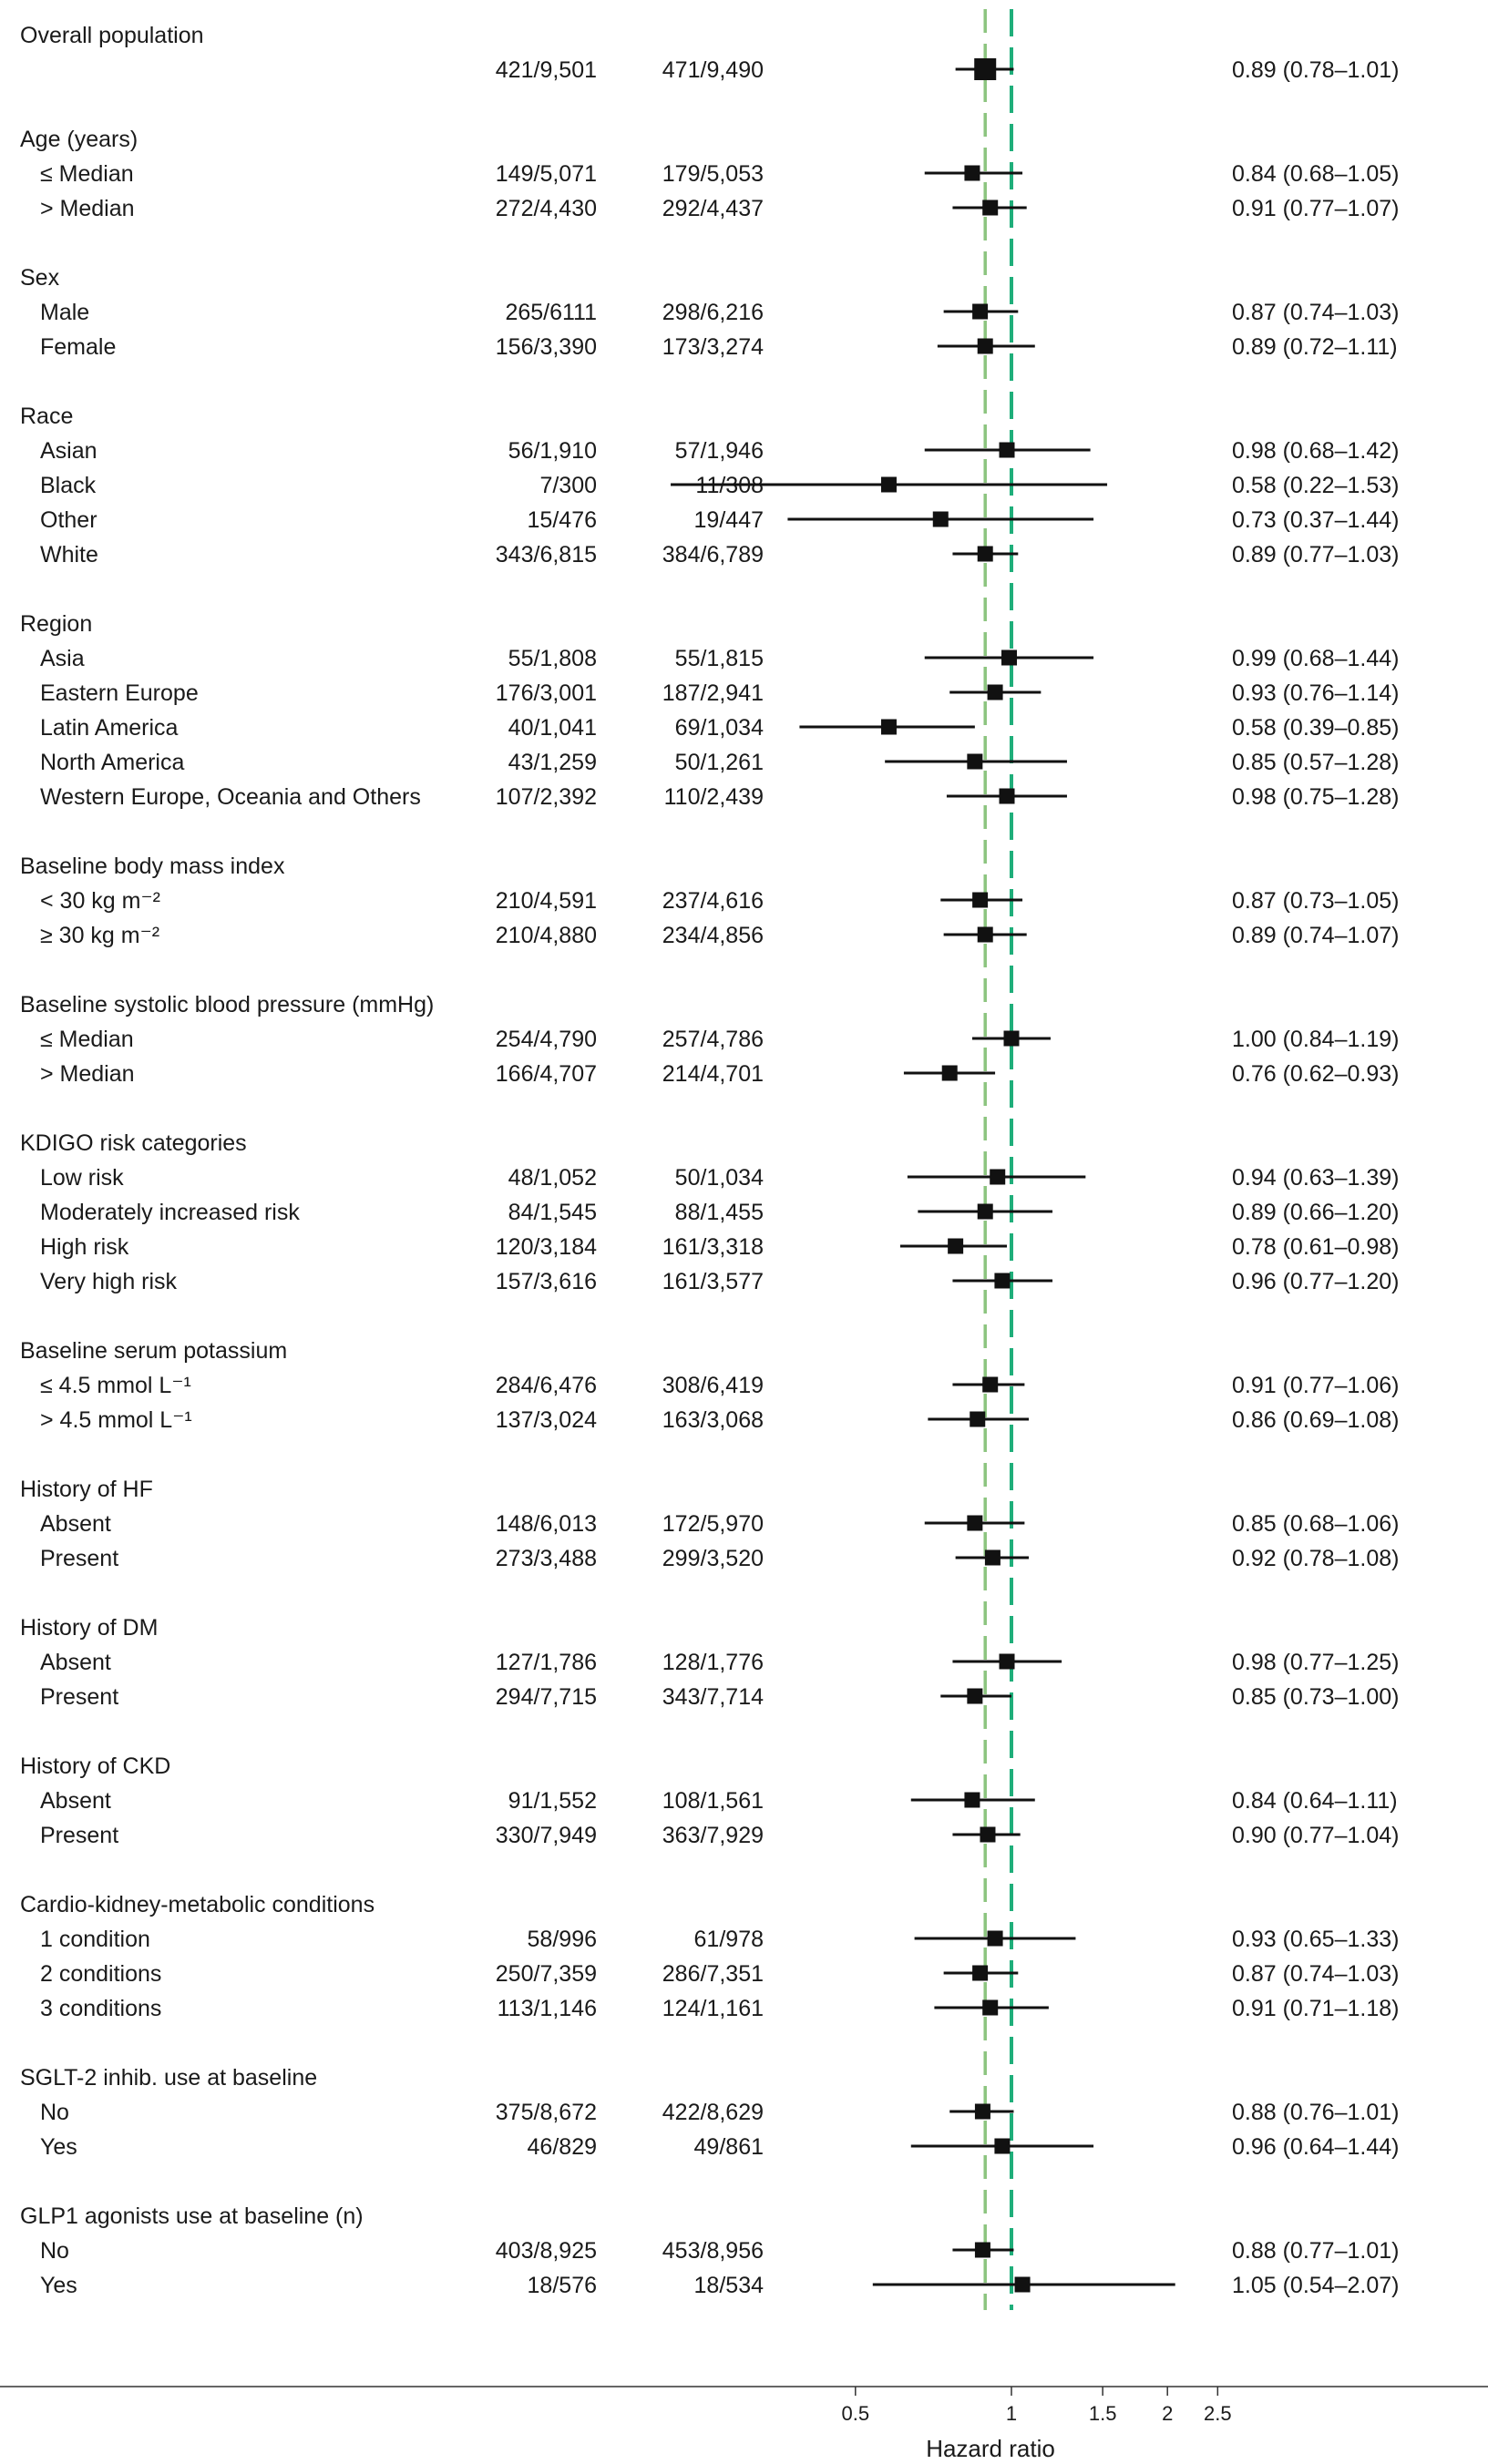  What do you see at coordinates (1315, 208) in the screenshot?
I see `hazard-ratio-text: 0.91 (0.77–1.07)` at bounding box center [1315, 208].